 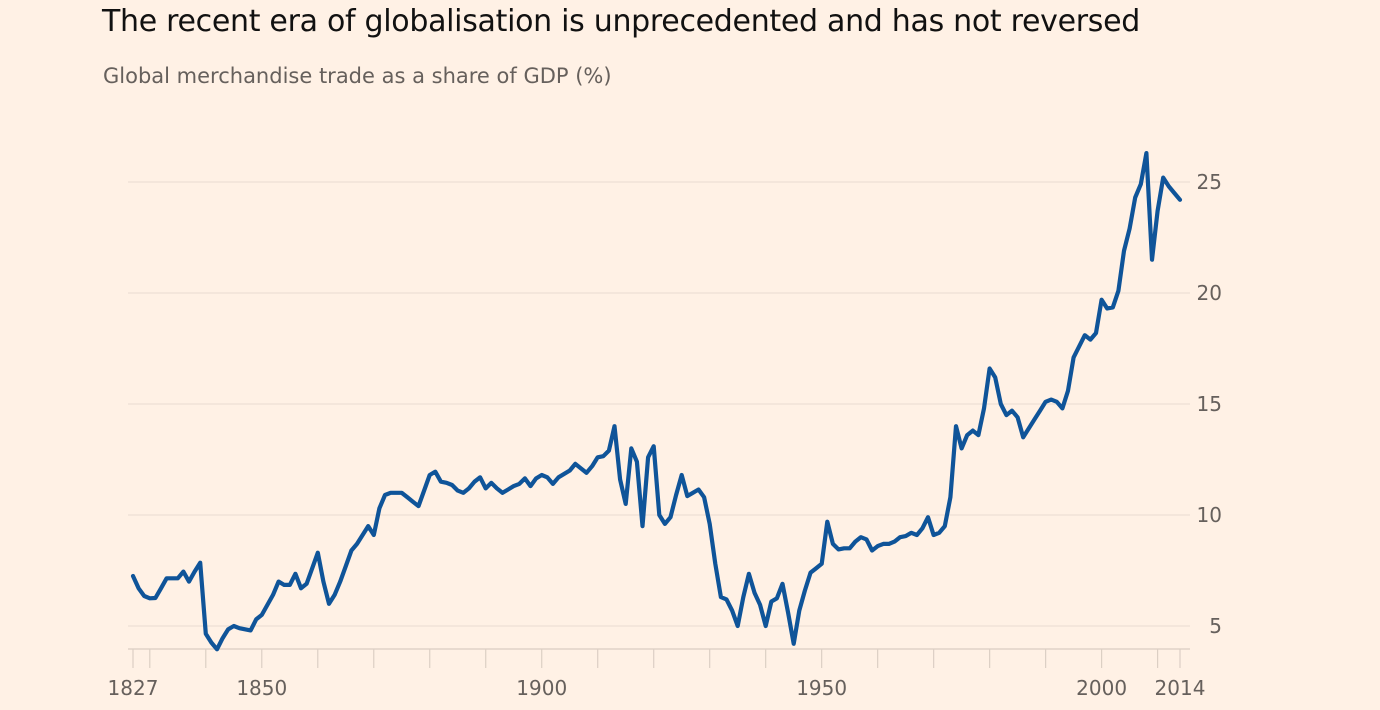 I want to click on y-tick-label-20: 20, so click(x=1209, y=293).